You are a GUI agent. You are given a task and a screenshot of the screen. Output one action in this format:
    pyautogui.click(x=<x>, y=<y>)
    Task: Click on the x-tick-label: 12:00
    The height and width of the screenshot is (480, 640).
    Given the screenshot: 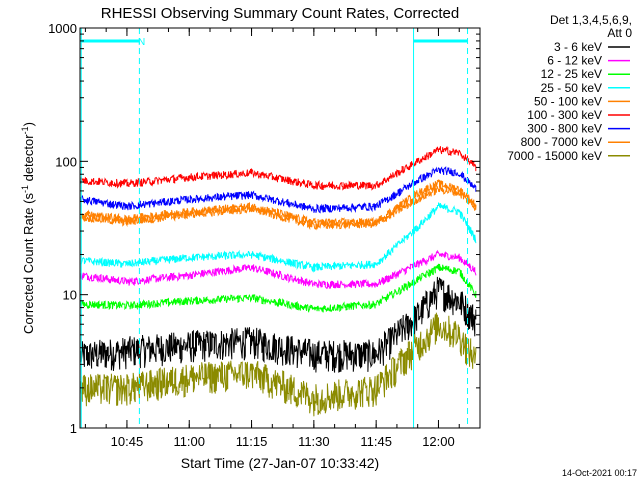 What is the action you would take?
    pyautogui.click(x=438, y=441)
    